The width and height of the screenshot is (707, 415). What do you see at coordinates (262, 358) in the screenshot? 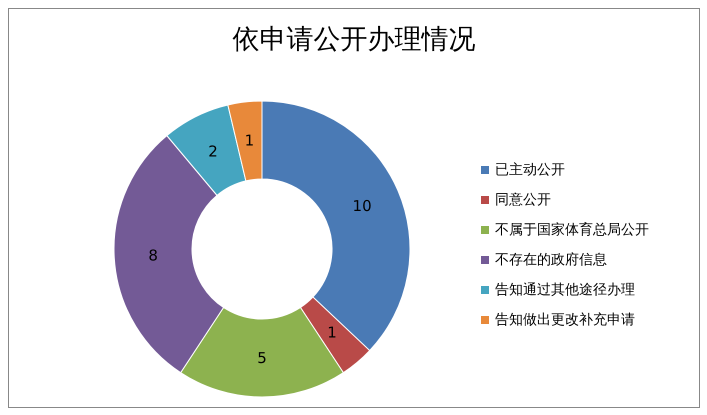
I see `data-label: 5` at bounding box center [262, 358].